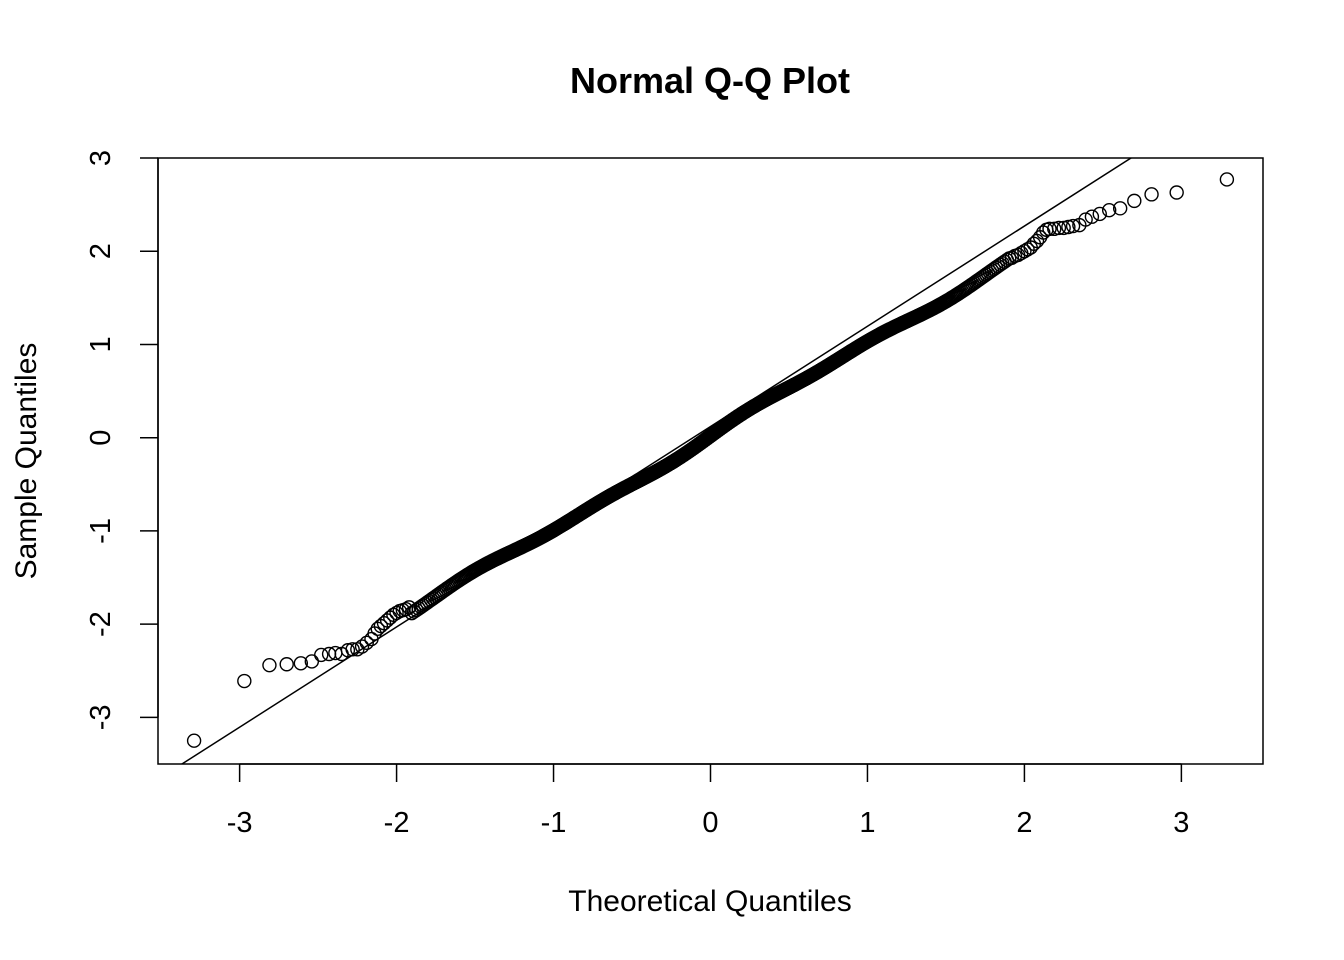  Describe the element at coordinates (708, 801) in the screenshot. I see `x-axis: -3 -2 -1 0 1 2 3` at that location.